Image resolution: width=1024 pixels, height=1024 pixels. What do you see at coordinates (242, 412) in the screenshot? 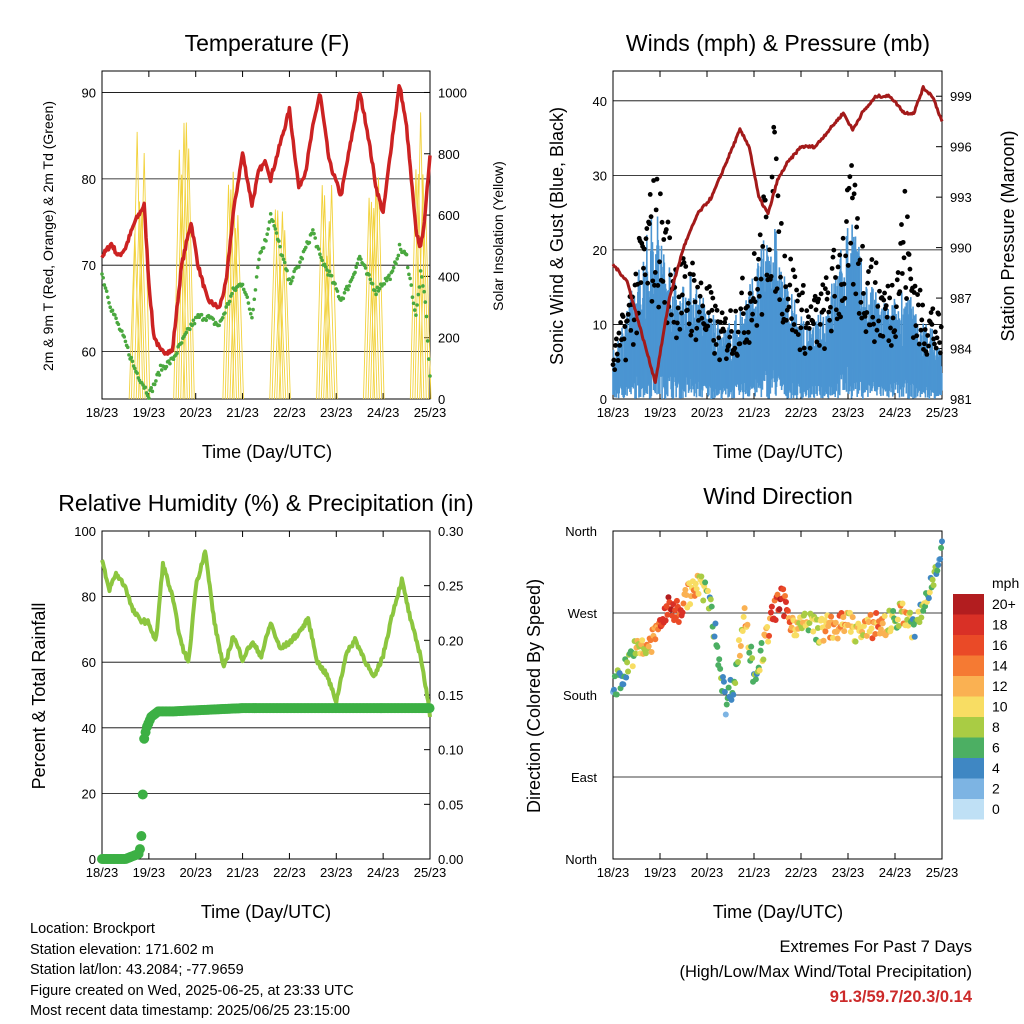
I see `x-tick-label: 21/23` at bounding box center [242, 412].